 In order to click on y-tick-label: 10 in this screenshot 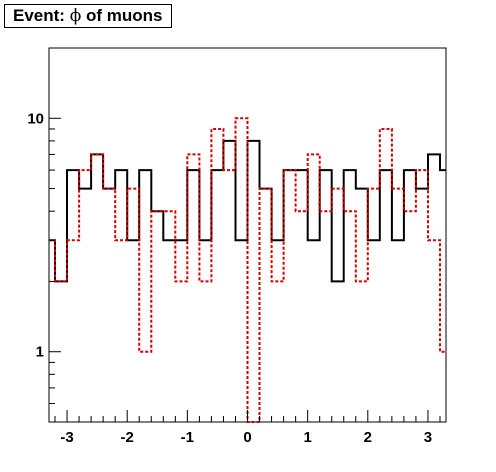, I will do `click(35, 118)`.